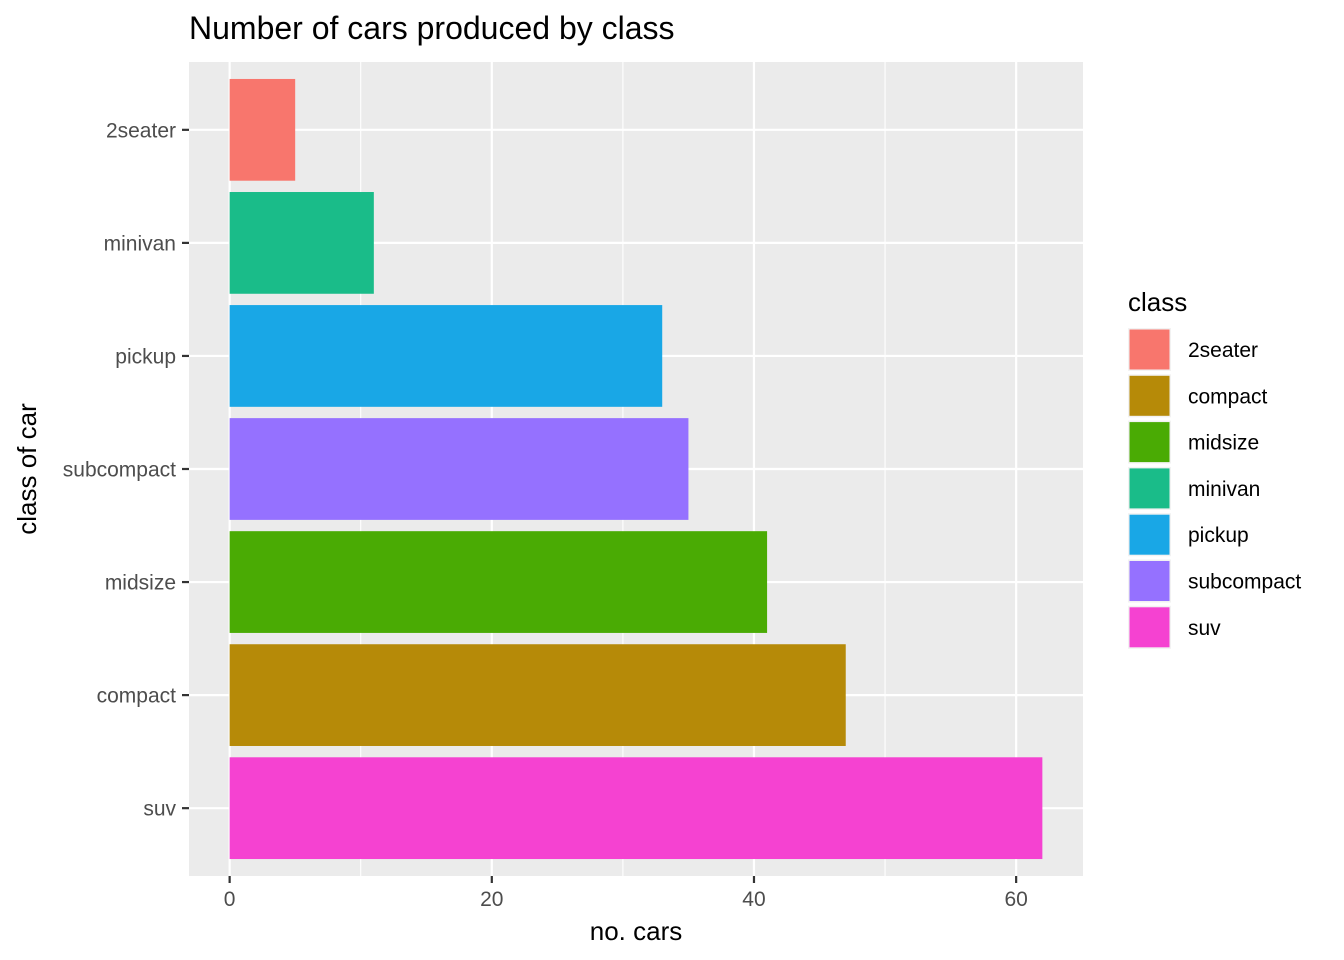 The height and width of the screenshot is (960, 1344). What do you see at coordinates (626, 893) in the screenshot?
I see `x-axis: 0 20 40 60` at bounding box center [626, 893].